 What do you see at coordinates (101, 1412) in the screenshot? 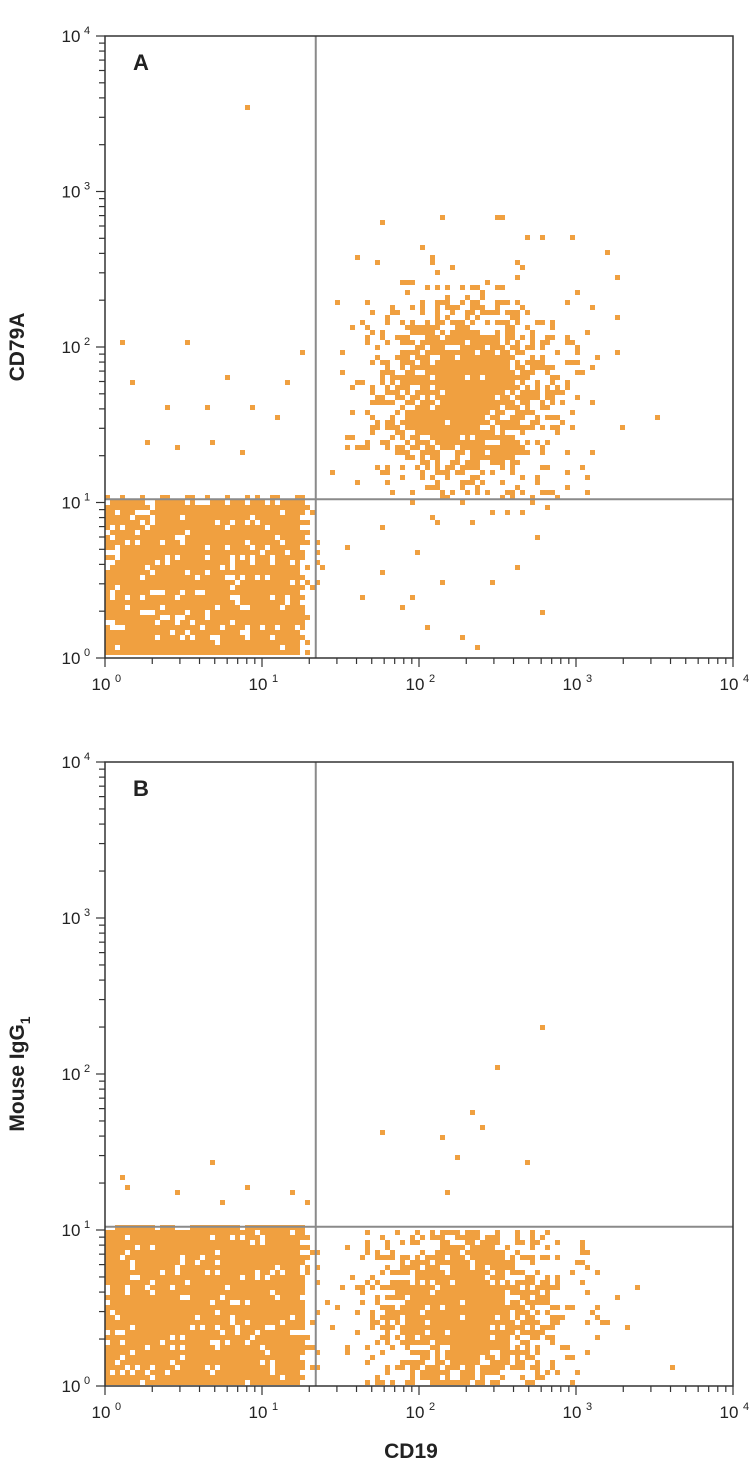
I see `x-tick-label: 10` at bounding box center [101, 1412].